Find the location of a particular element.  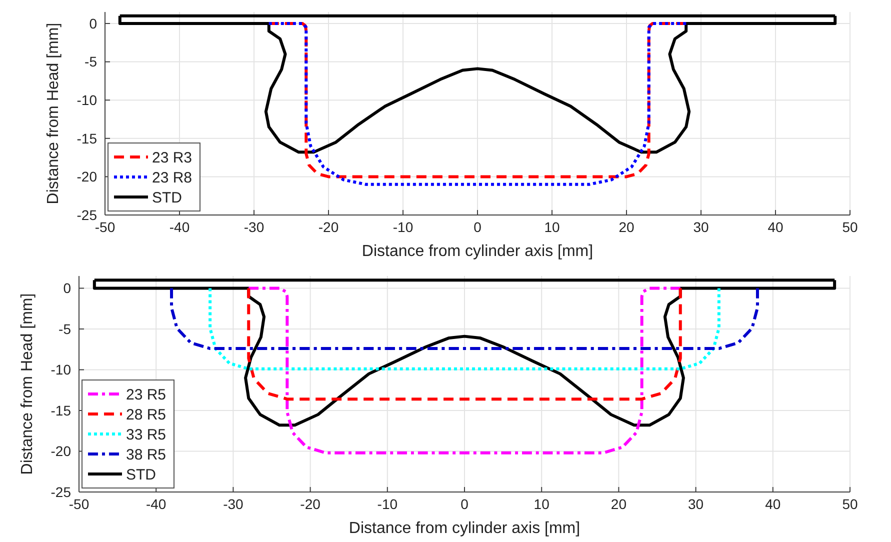

legend-label: 38 R5 is located at coordinates (146, 455).